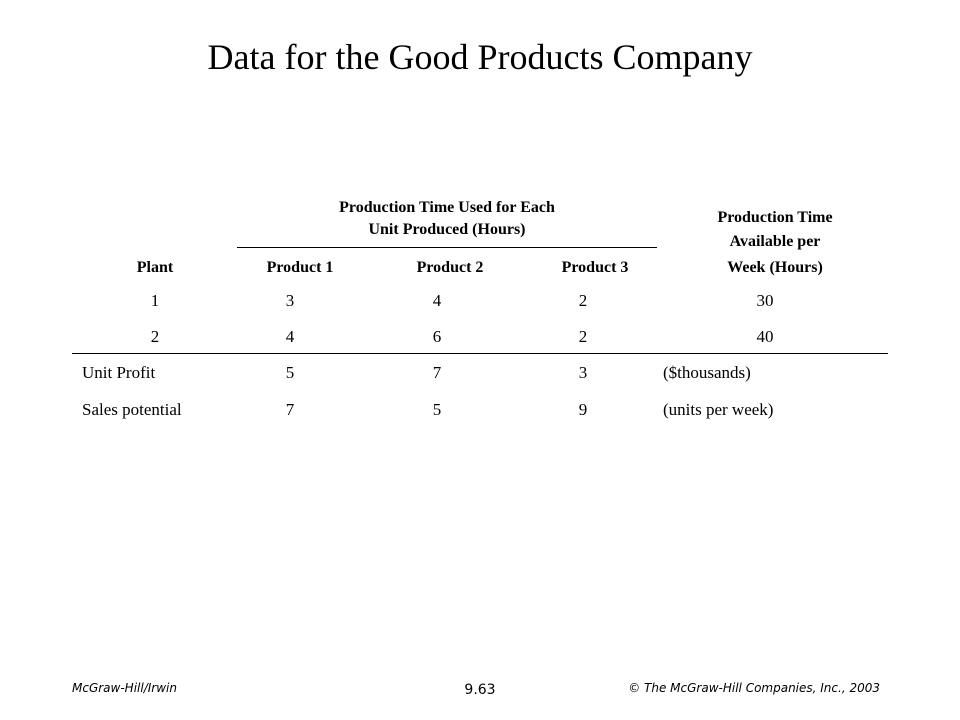 Image resolution: width=960 pixels, height=720 pixels. What do you see at coordinates (290, 300) in the screenshot?
I see `cell-product-1: 3` at bounding box center [290, 300].